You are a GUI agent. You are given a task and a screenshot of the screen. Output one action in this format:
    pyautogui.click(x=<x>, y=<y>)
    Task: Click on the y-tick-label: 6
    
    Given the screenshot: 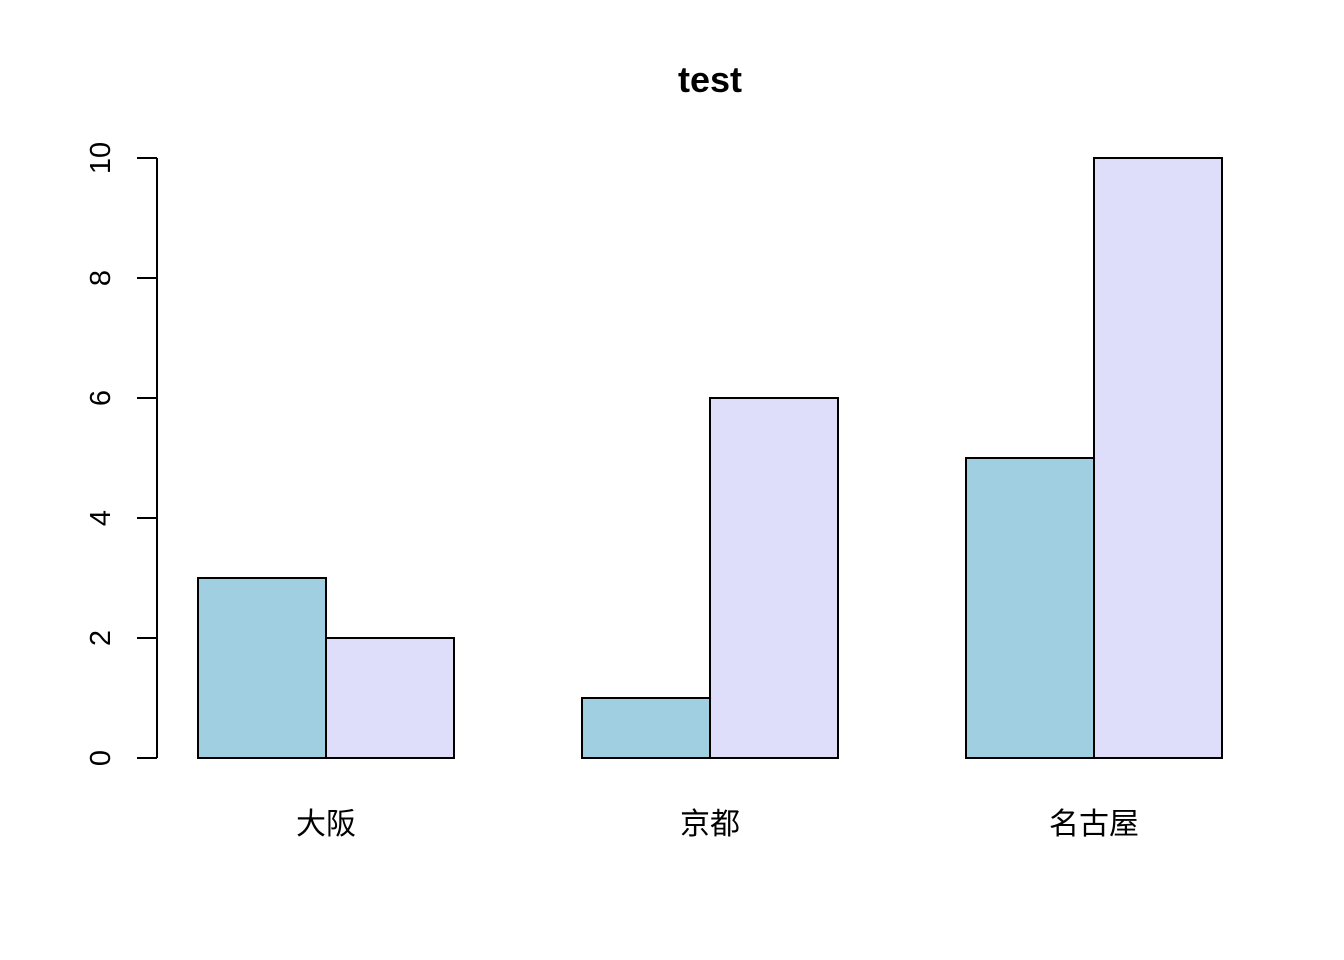 What is the action you would take?
    pyautogui.click(x=101, y=398)
    